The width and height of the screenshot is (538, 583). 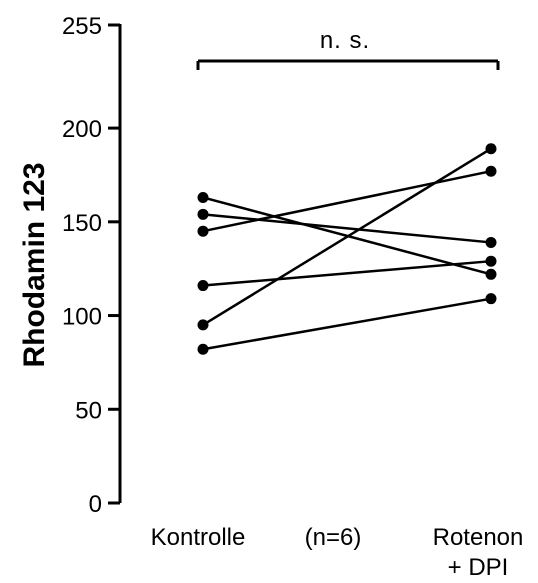 I want to click on category-label: Kontrolle, so click(x=198, y=537).